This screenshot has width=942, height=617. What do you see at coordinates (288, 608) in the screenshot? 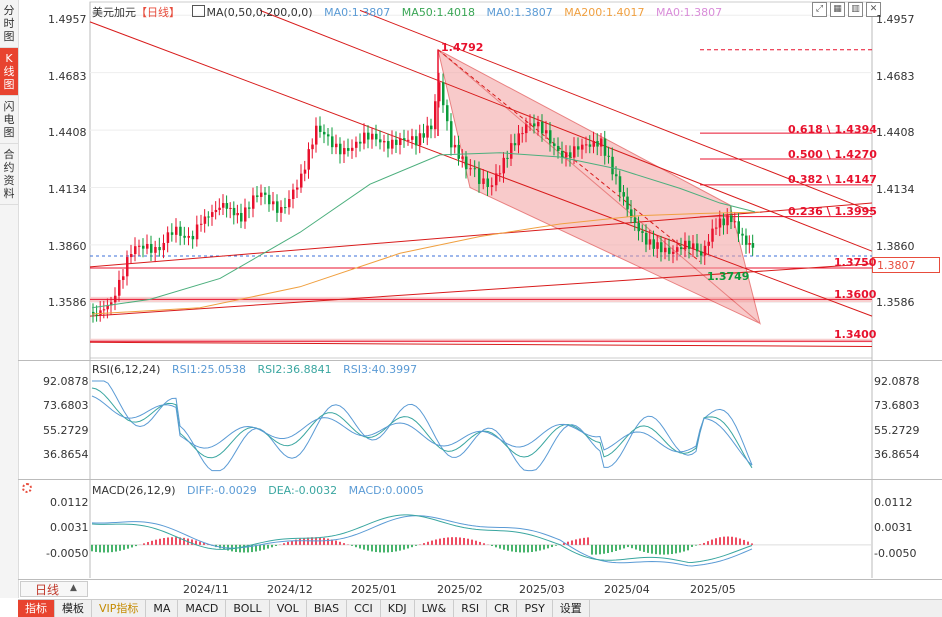
I see `tab-vol: VOL` at bounding box center [288, 608].